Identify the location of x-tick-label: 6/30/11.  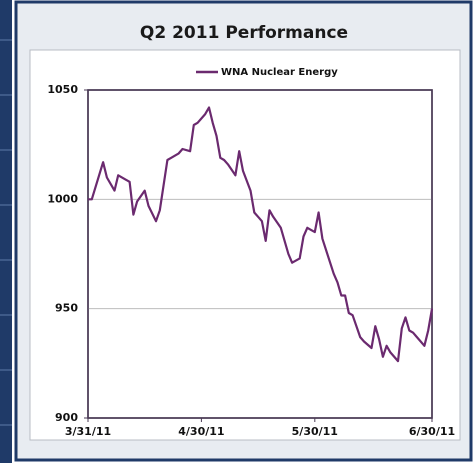
(432, 431).